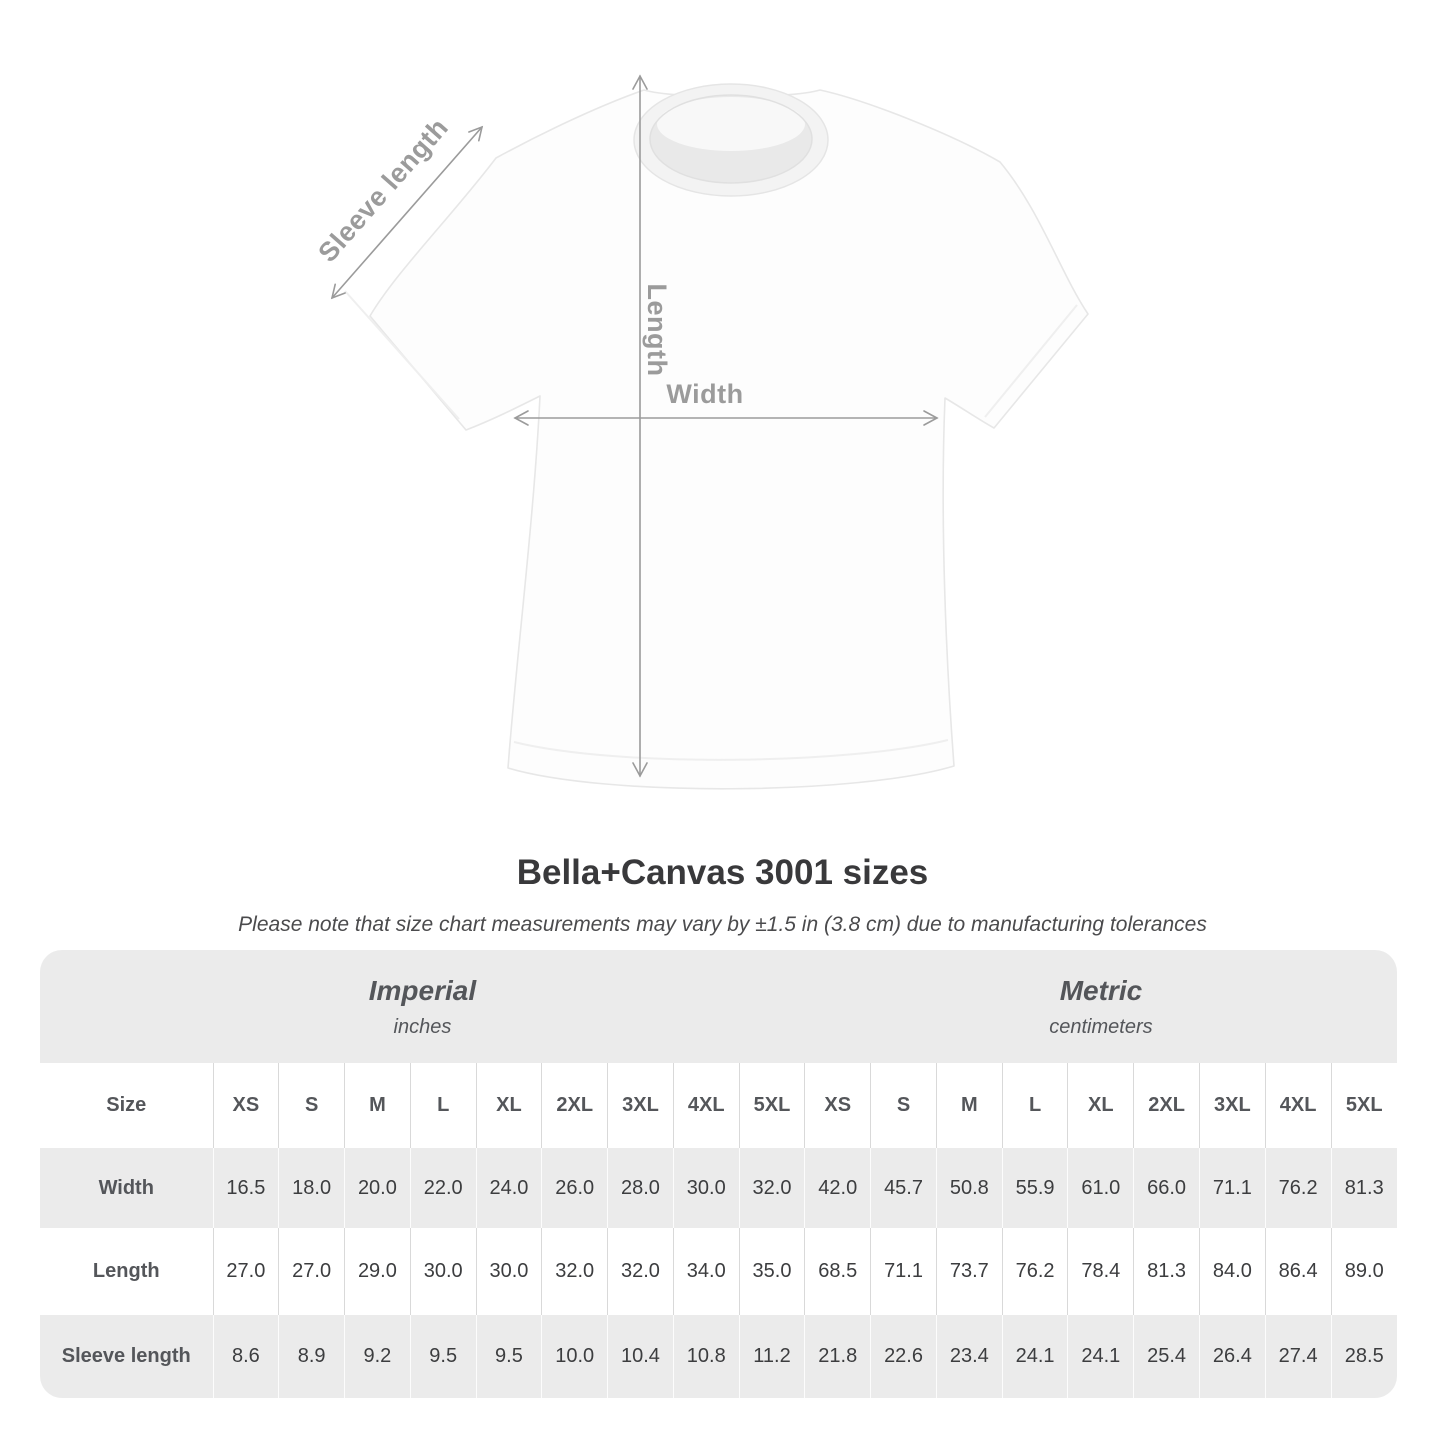  Describe the element at coordinates (1100, 1188) in the screenshot. I see `cell-value: 61.0` at that location.